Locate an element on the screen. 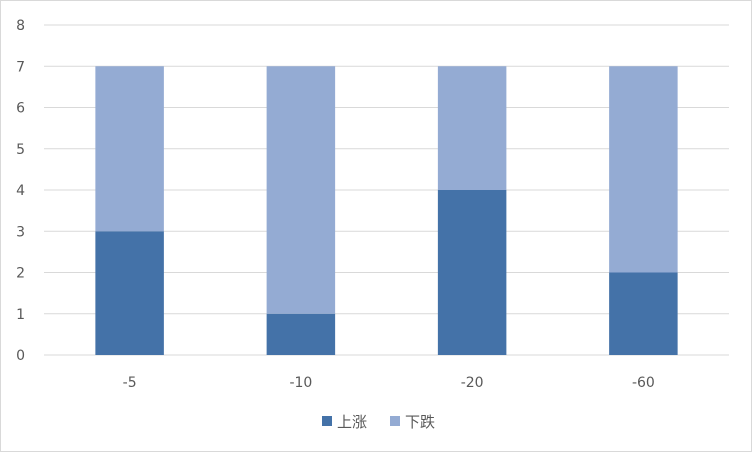 This screenshot has width=752, height=453. y-tick-label: 2 is located at coordinates (20, 274).